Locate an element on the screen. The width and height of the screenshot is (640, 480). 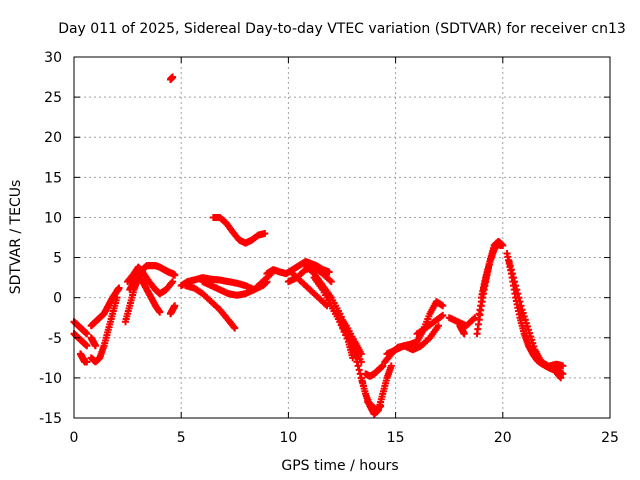
series-s3 is located at coordinates (83, 358).